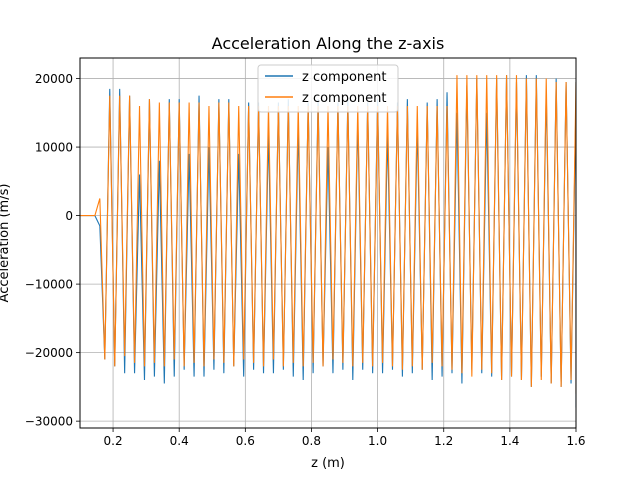 This screenshot has width=640, height=484. What do you see at coordinates (509, 441) in the screenshot?
I see `x-tick-label: 1.4` at bounding box center [509, 441].